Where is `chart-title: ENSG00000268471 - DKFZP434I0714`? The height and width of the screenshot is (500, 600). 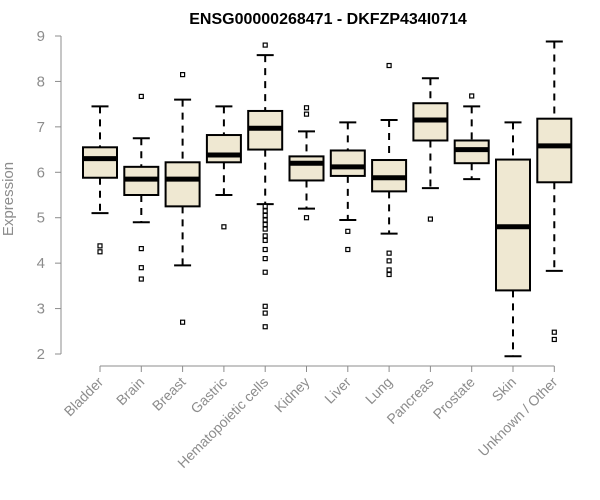
chart-title: ENSG00000268471 - DKFZP434I0714 is located at coordinates (328, 19).